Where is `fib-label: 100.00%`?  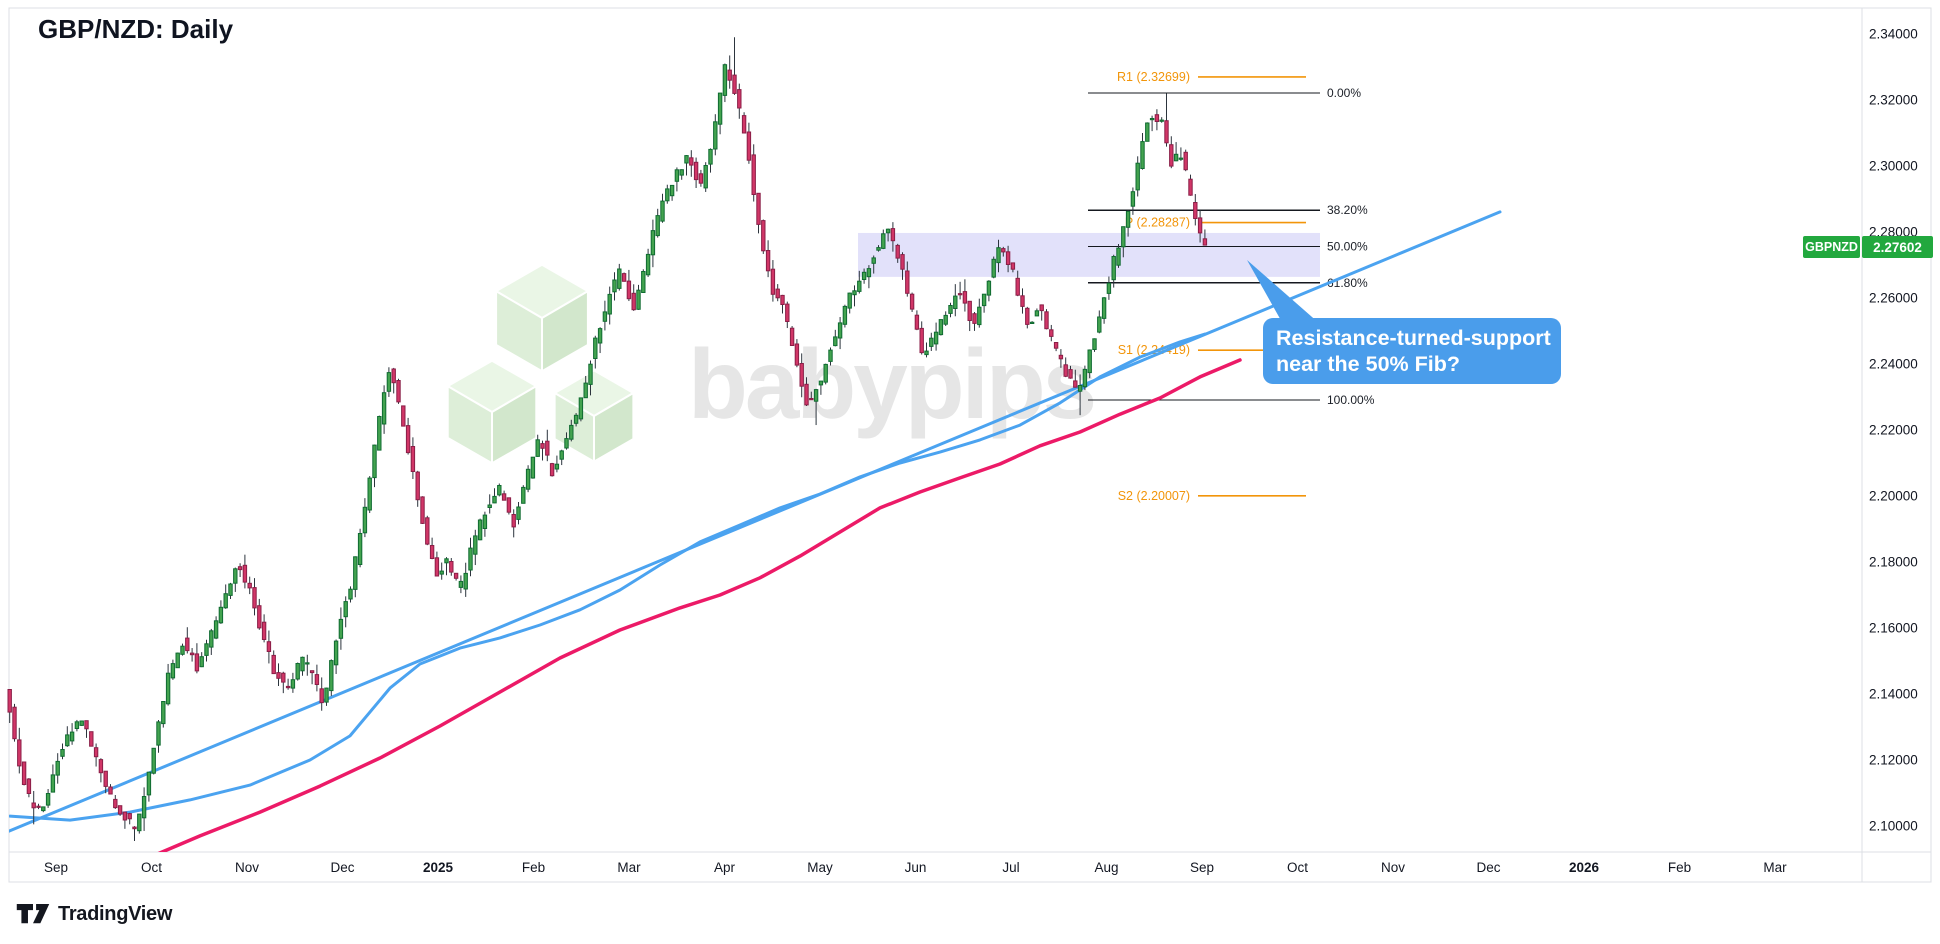 fib-label: 100.00% is located at coordinates (1351, 400).